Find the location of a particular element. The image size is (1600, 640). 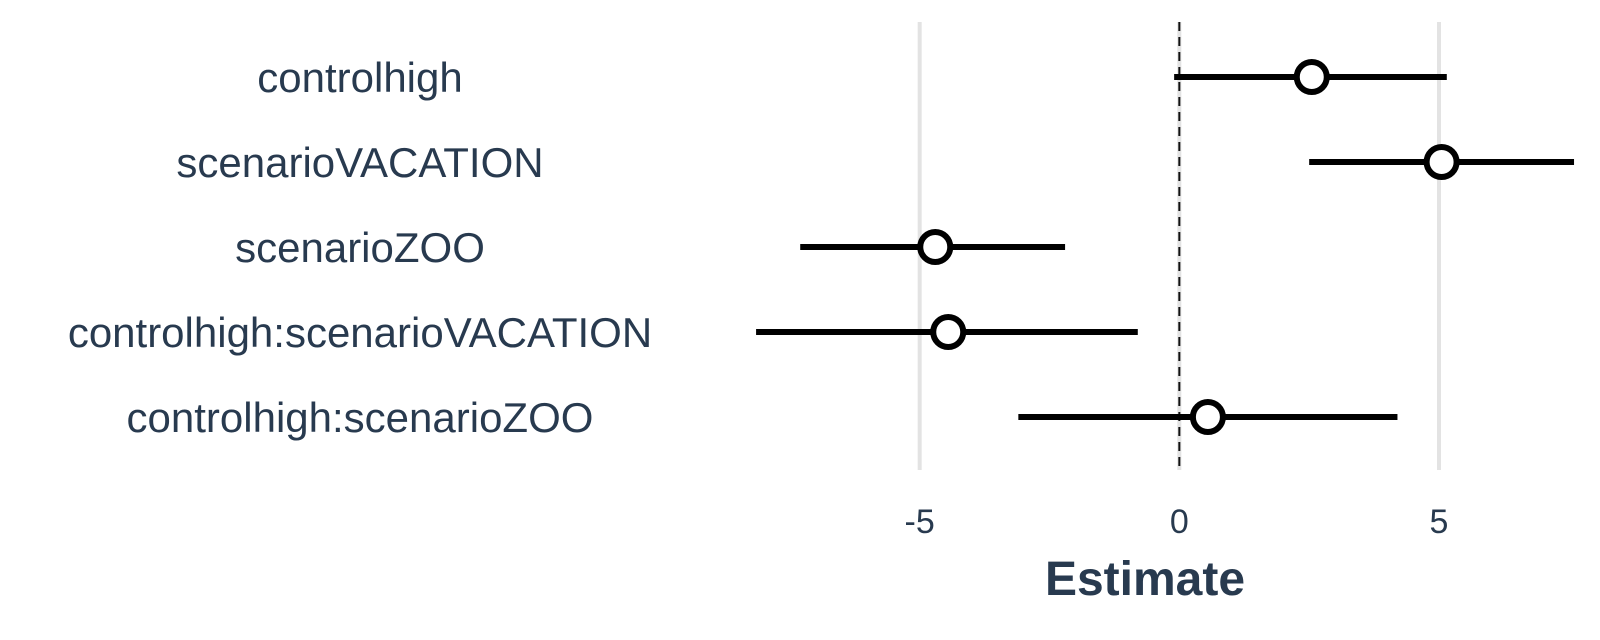

x-tick-labels: -5 0 5 is located at coordinates (1177, 522).